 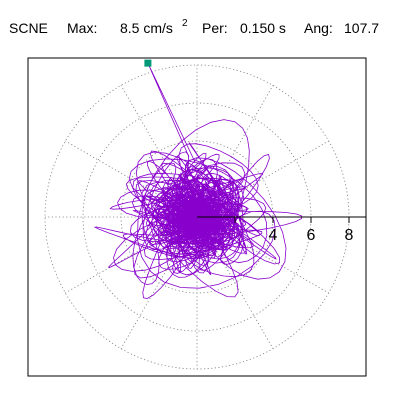 I want to click on max-label: Max:, so click(x=82, y=28).